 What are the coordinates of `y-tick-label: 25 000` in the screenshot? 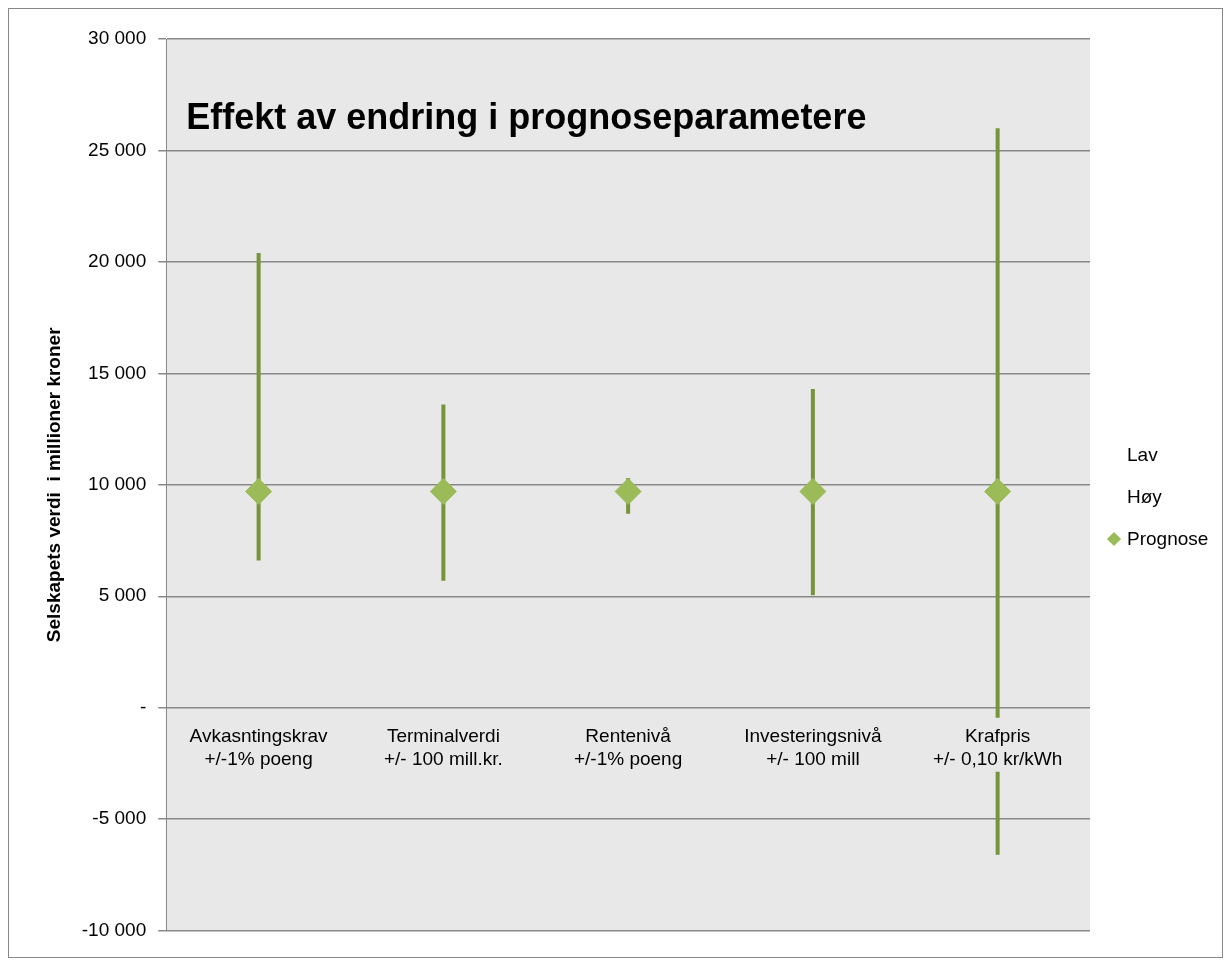 It's located at (117, 149).